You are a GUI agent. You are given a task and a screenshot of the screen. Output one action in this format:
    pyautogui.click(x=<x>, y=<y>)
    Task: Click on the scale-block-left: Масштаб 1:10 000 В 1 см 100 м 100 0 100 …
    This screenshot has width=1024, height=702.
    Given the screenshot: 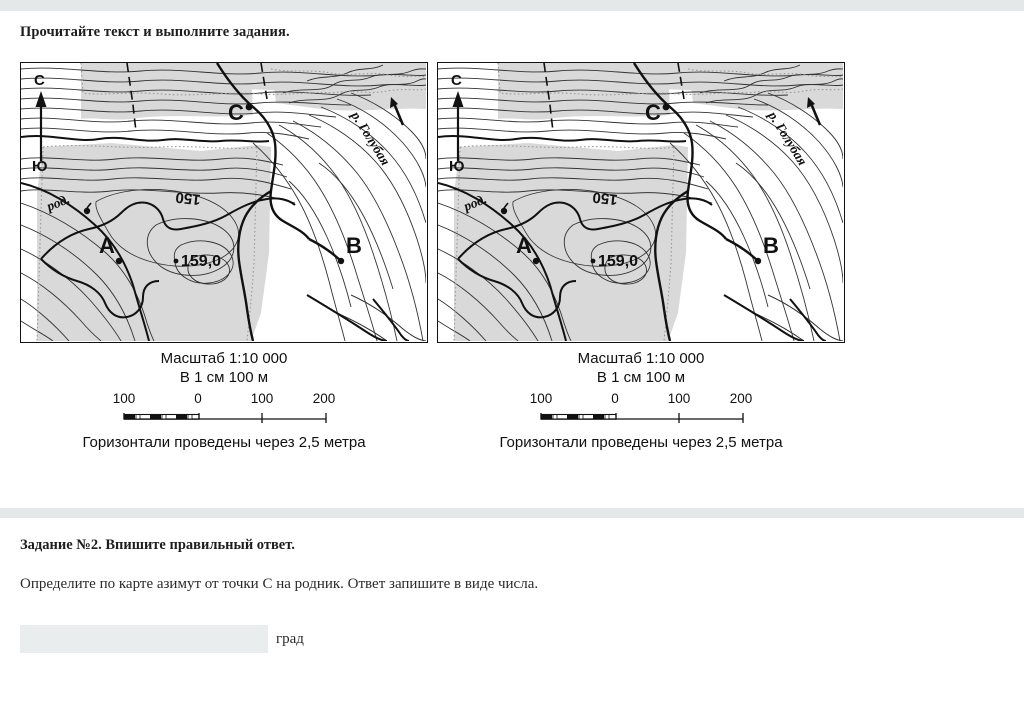 What is the action you would take?
    pyautogui.click(x=224, y=397)
    